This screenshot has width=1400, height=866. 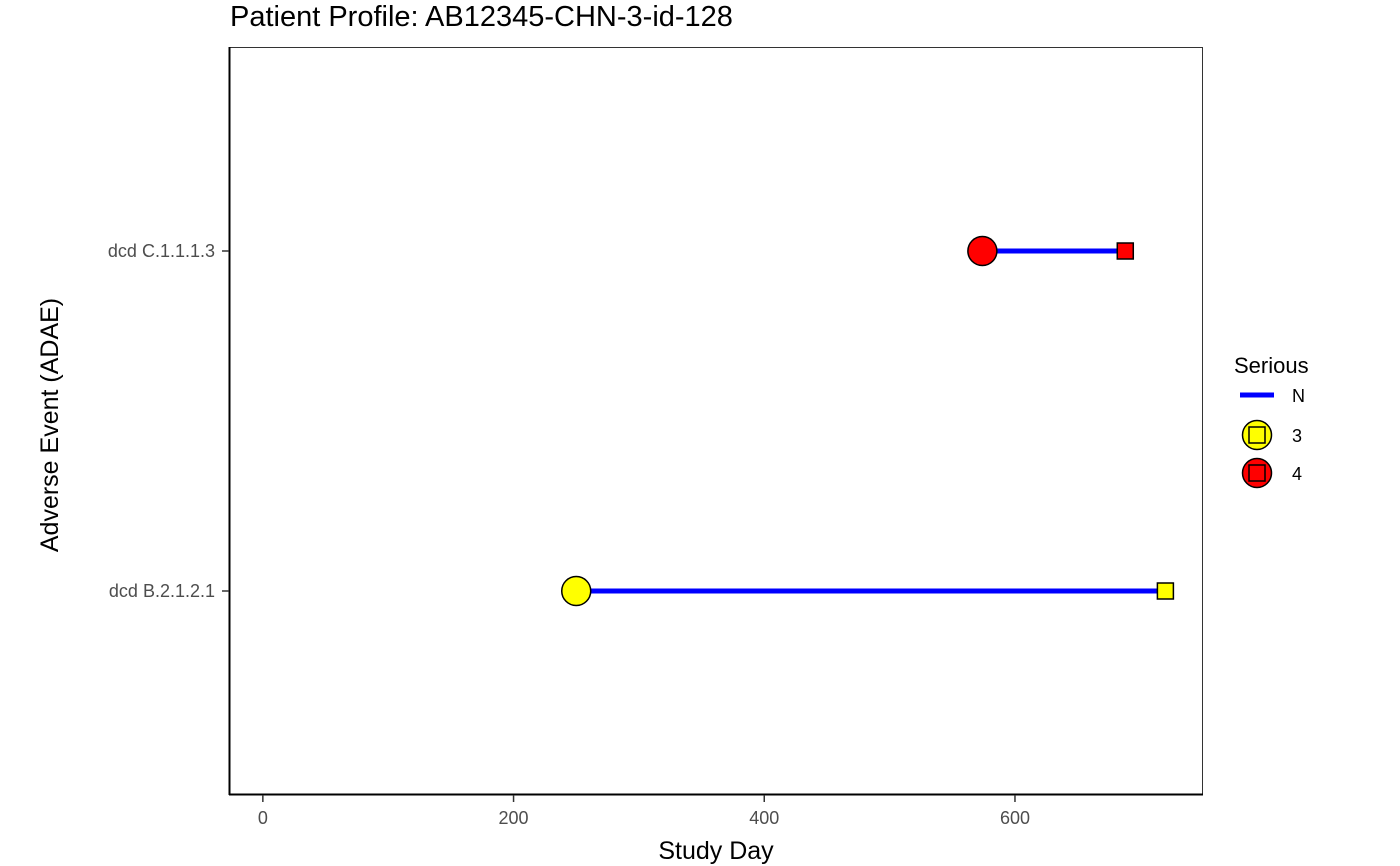 What do you see at coordinates (764, 818) in the screenshot?
I see `x-tick-label: 400` at bounding box center [764, 818].